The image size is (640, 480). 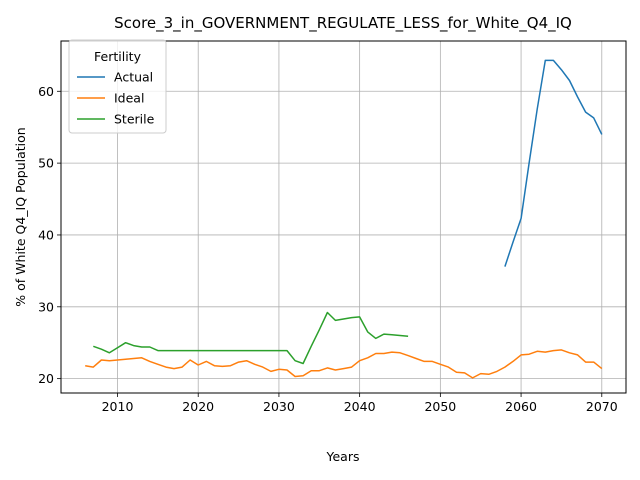 I want to click on x-axis-label: Years, so click(x=343, y=456).